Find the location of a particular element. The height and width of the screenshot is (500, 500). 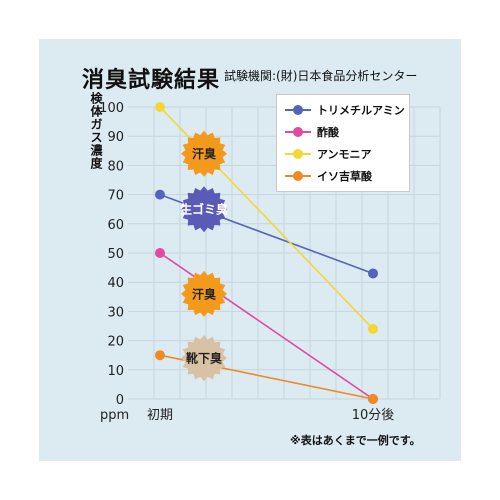

y-tick-label: 20 is located at coordinates (115, 342).